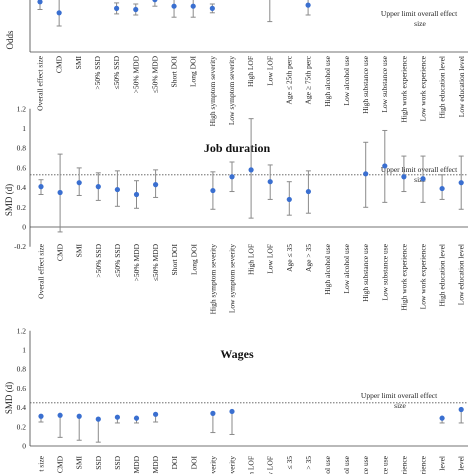 Image resolution: width=474 pixels, height=474 pixels. What do you see at coordinates (461, 463) in the screenshot?
I see `x-category-label: level` at bounding box center [461, 463].